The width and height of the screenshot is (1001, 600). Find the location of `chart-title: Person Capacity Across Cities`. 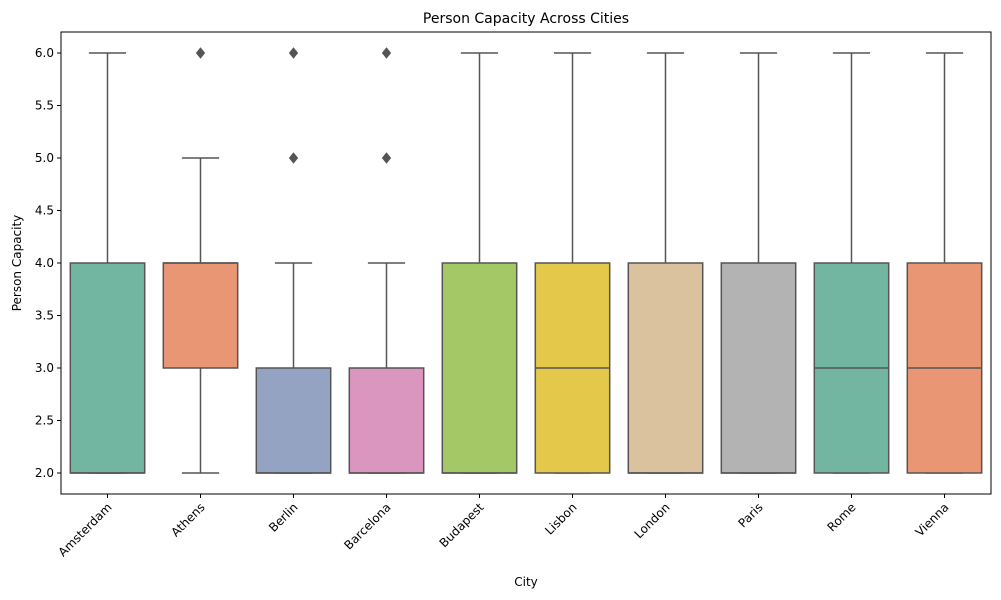

chart-title: Person Capacity Across Cities is located at coordinates (526, 19).